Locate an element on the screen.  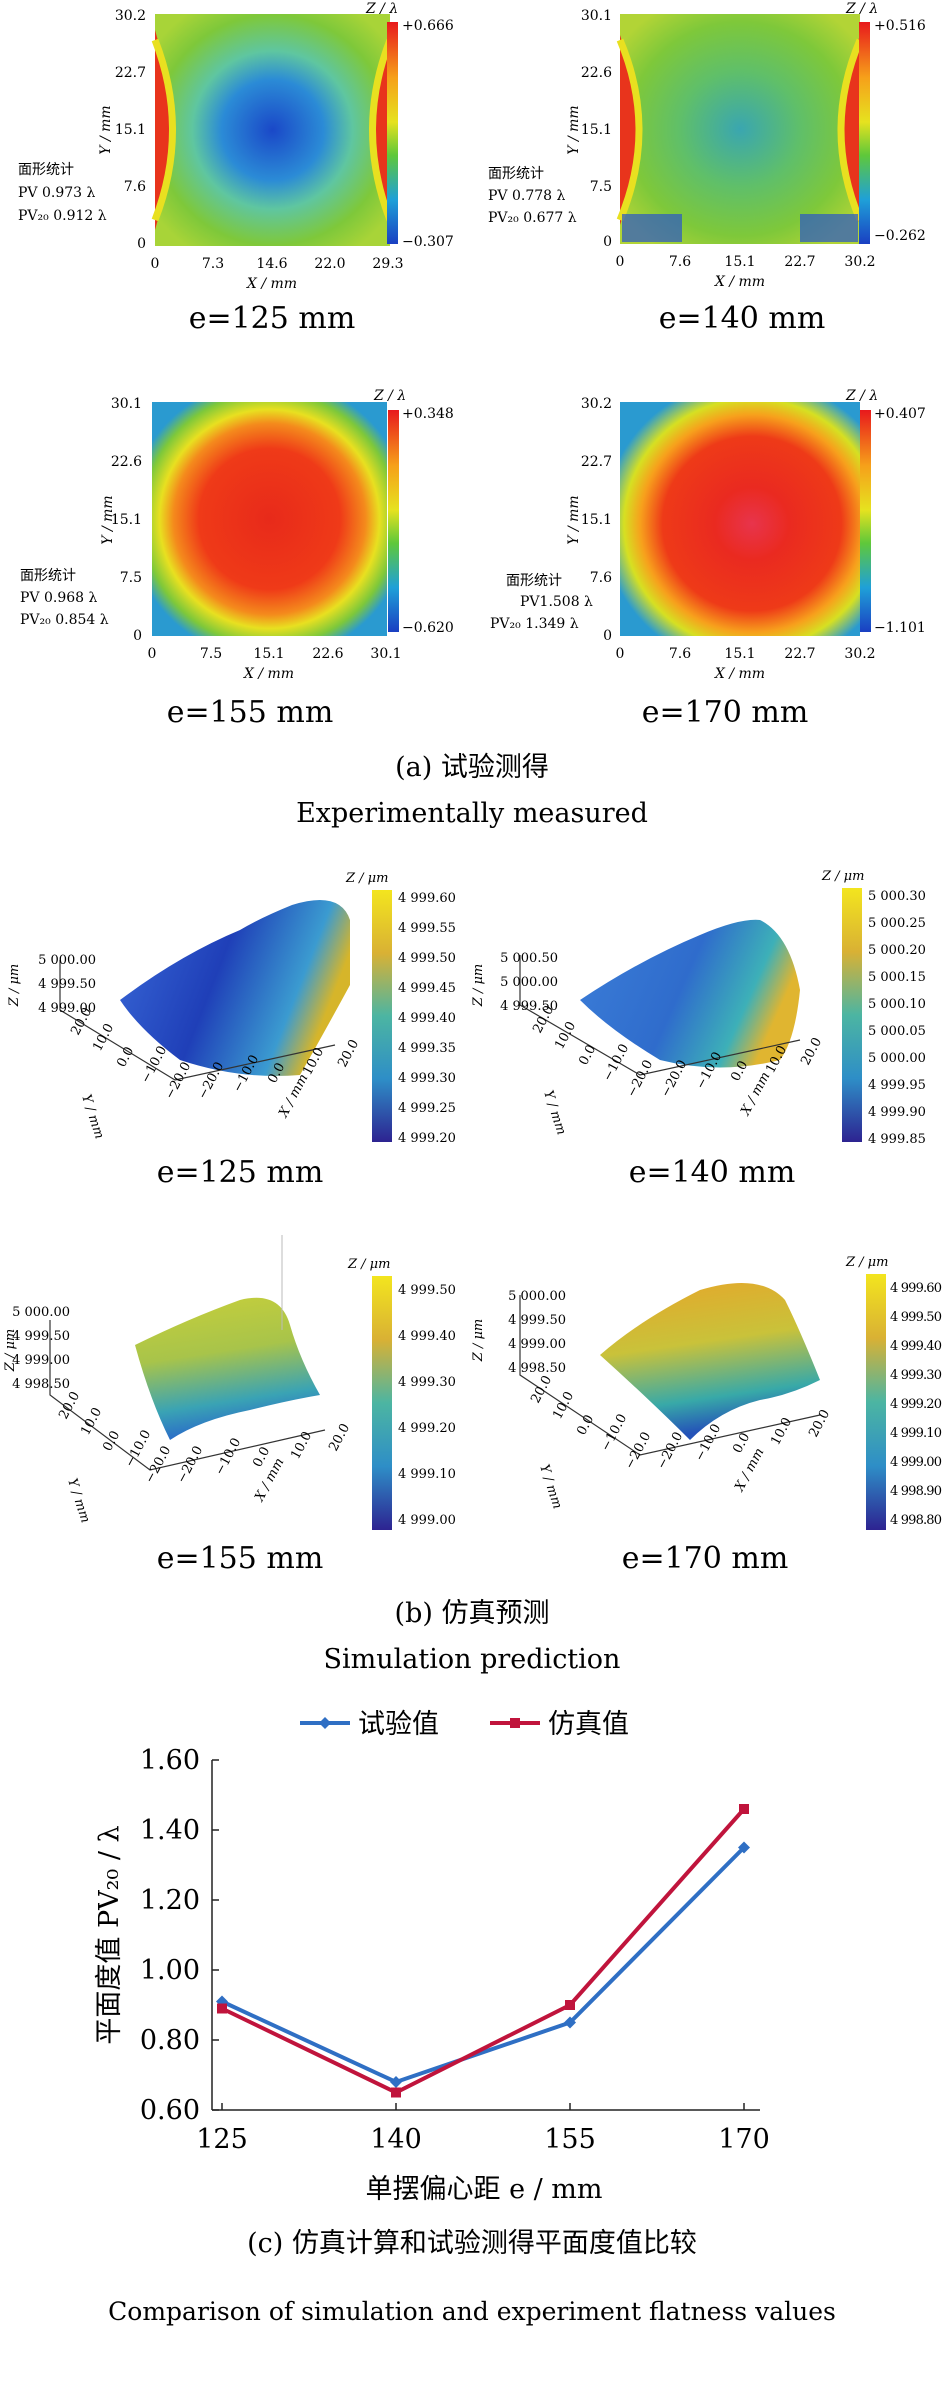
colorbar-max: +0.666 is located at coordinates (428, 26).